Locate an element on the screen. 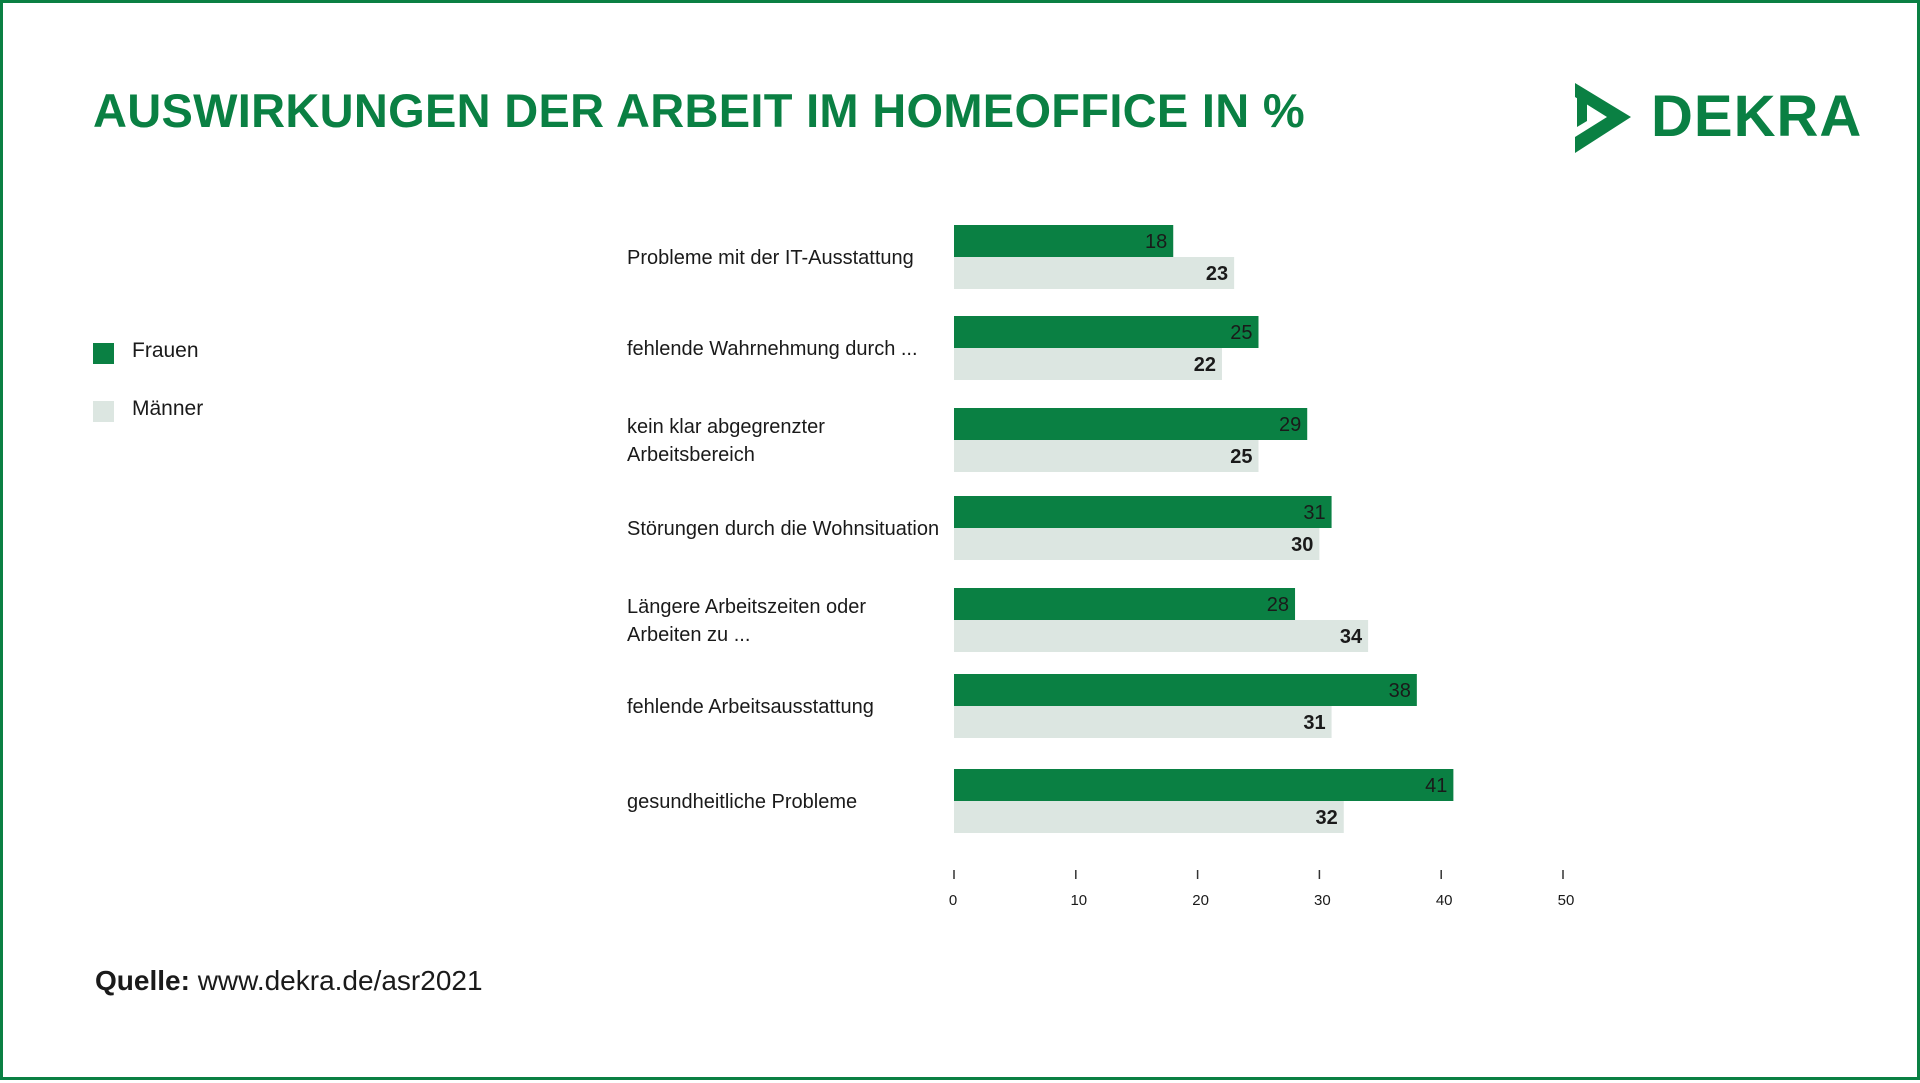  data-label-maenner: 30 is located at coordinates (1302, 545).